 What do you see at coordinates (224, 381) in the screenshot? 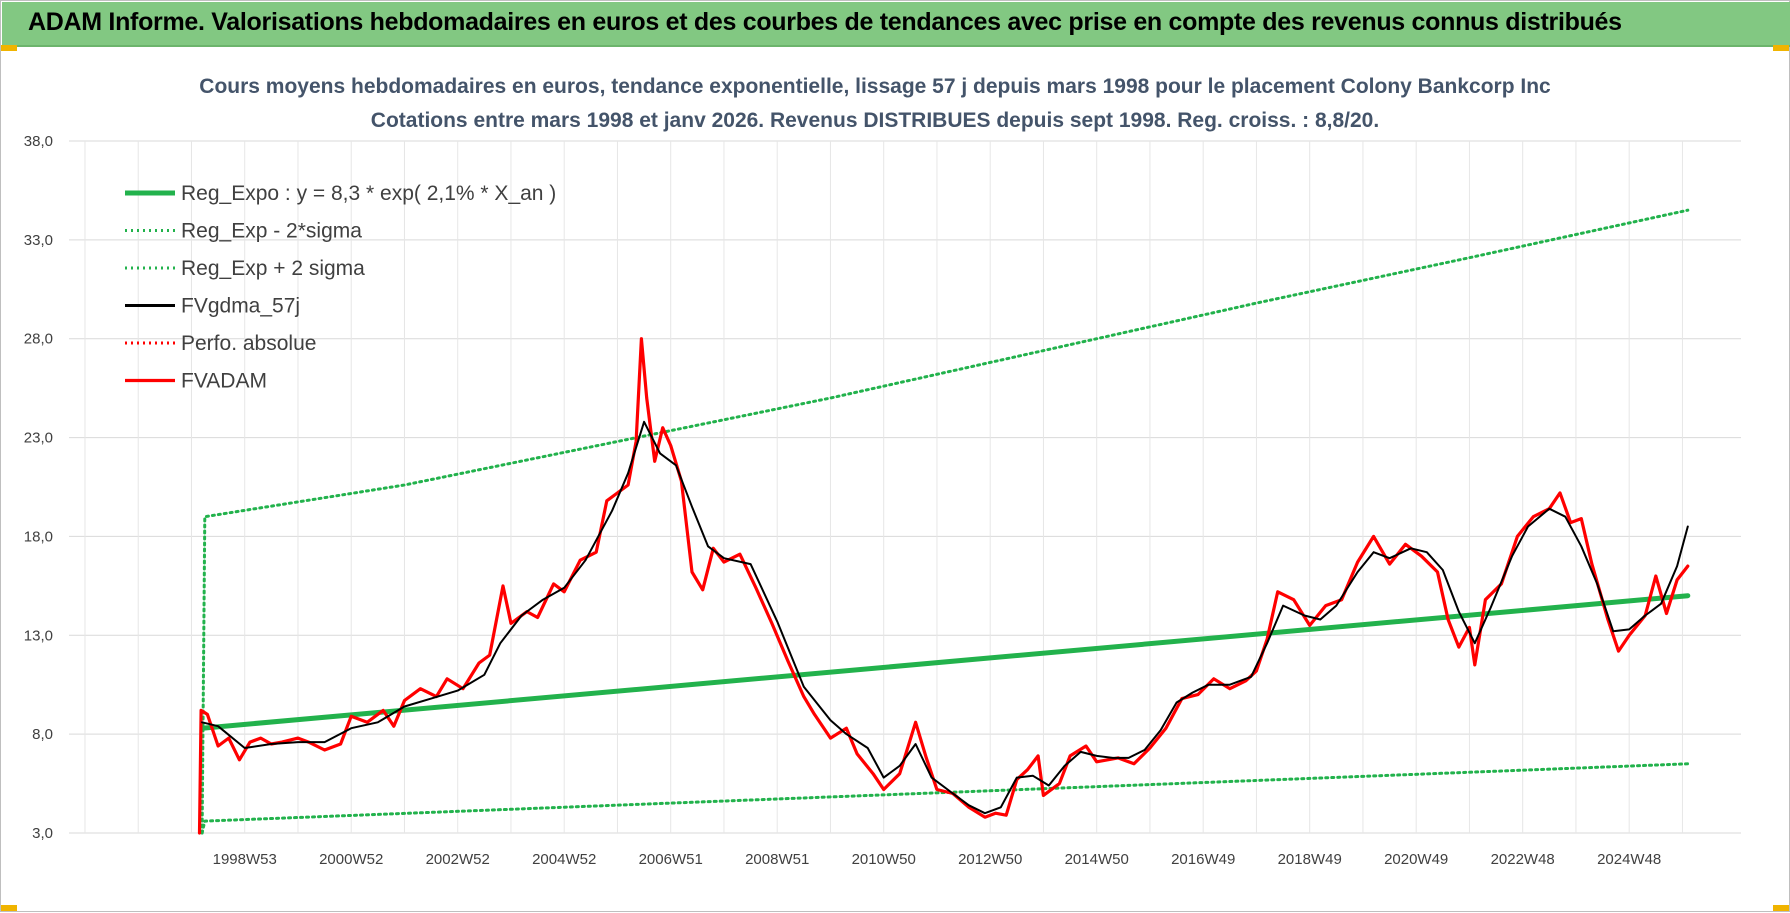
I see `legend-label: FVADAM` at bounding box center [224, 381].